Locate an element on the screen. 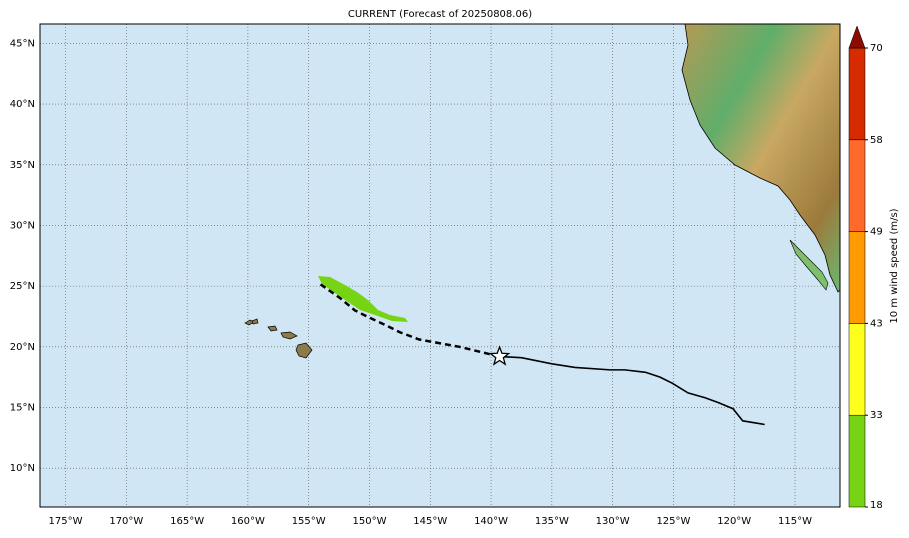 The height and width of the screenshot is (538, 909). past-track is located at coordinates (632, 390).